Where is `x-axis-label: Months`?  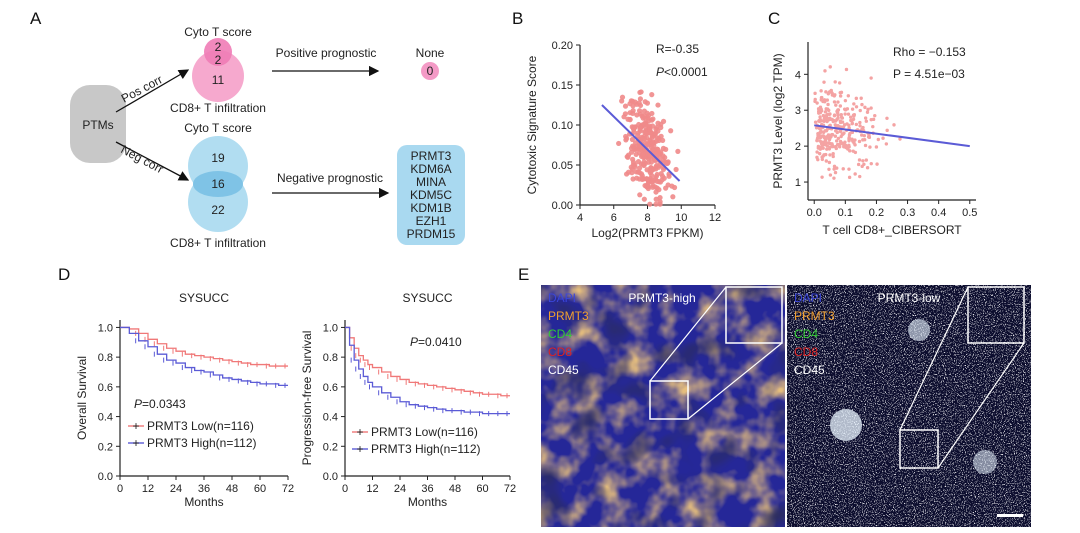 x-axis-label: Months is located at coordinates (427, 502).